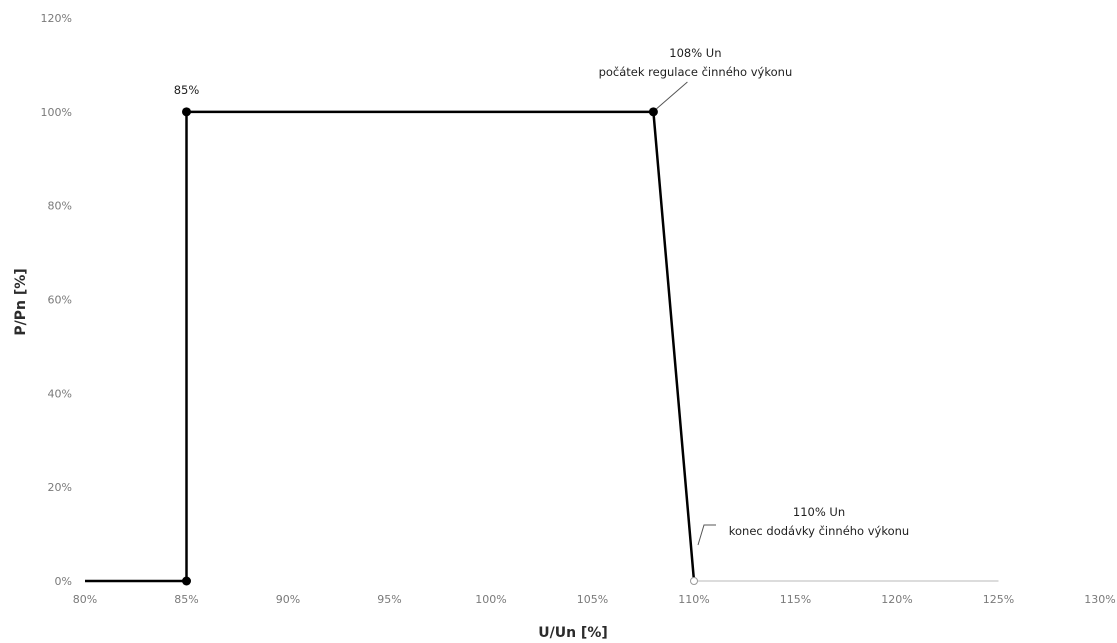  Describe the element at coordinates (706, 535) in the screenshot. I see `annotation-110-leader` at that location.